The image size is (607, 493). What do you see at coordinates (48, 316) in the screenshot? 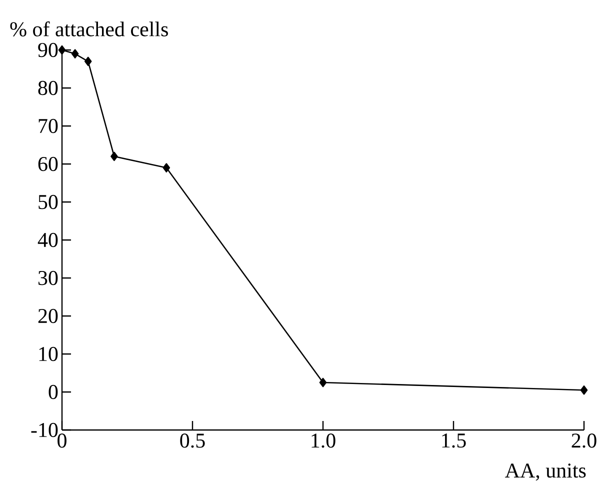
I see `y-tick-label: 20` at bounding box center [48, 316].